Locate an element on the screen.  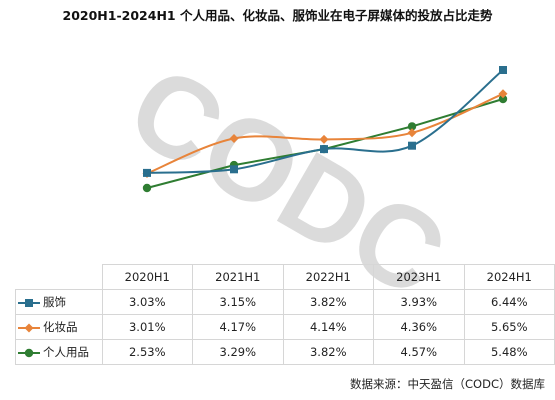
column-header-2022H1: 2022H1 is located at coordinates (328, 277).